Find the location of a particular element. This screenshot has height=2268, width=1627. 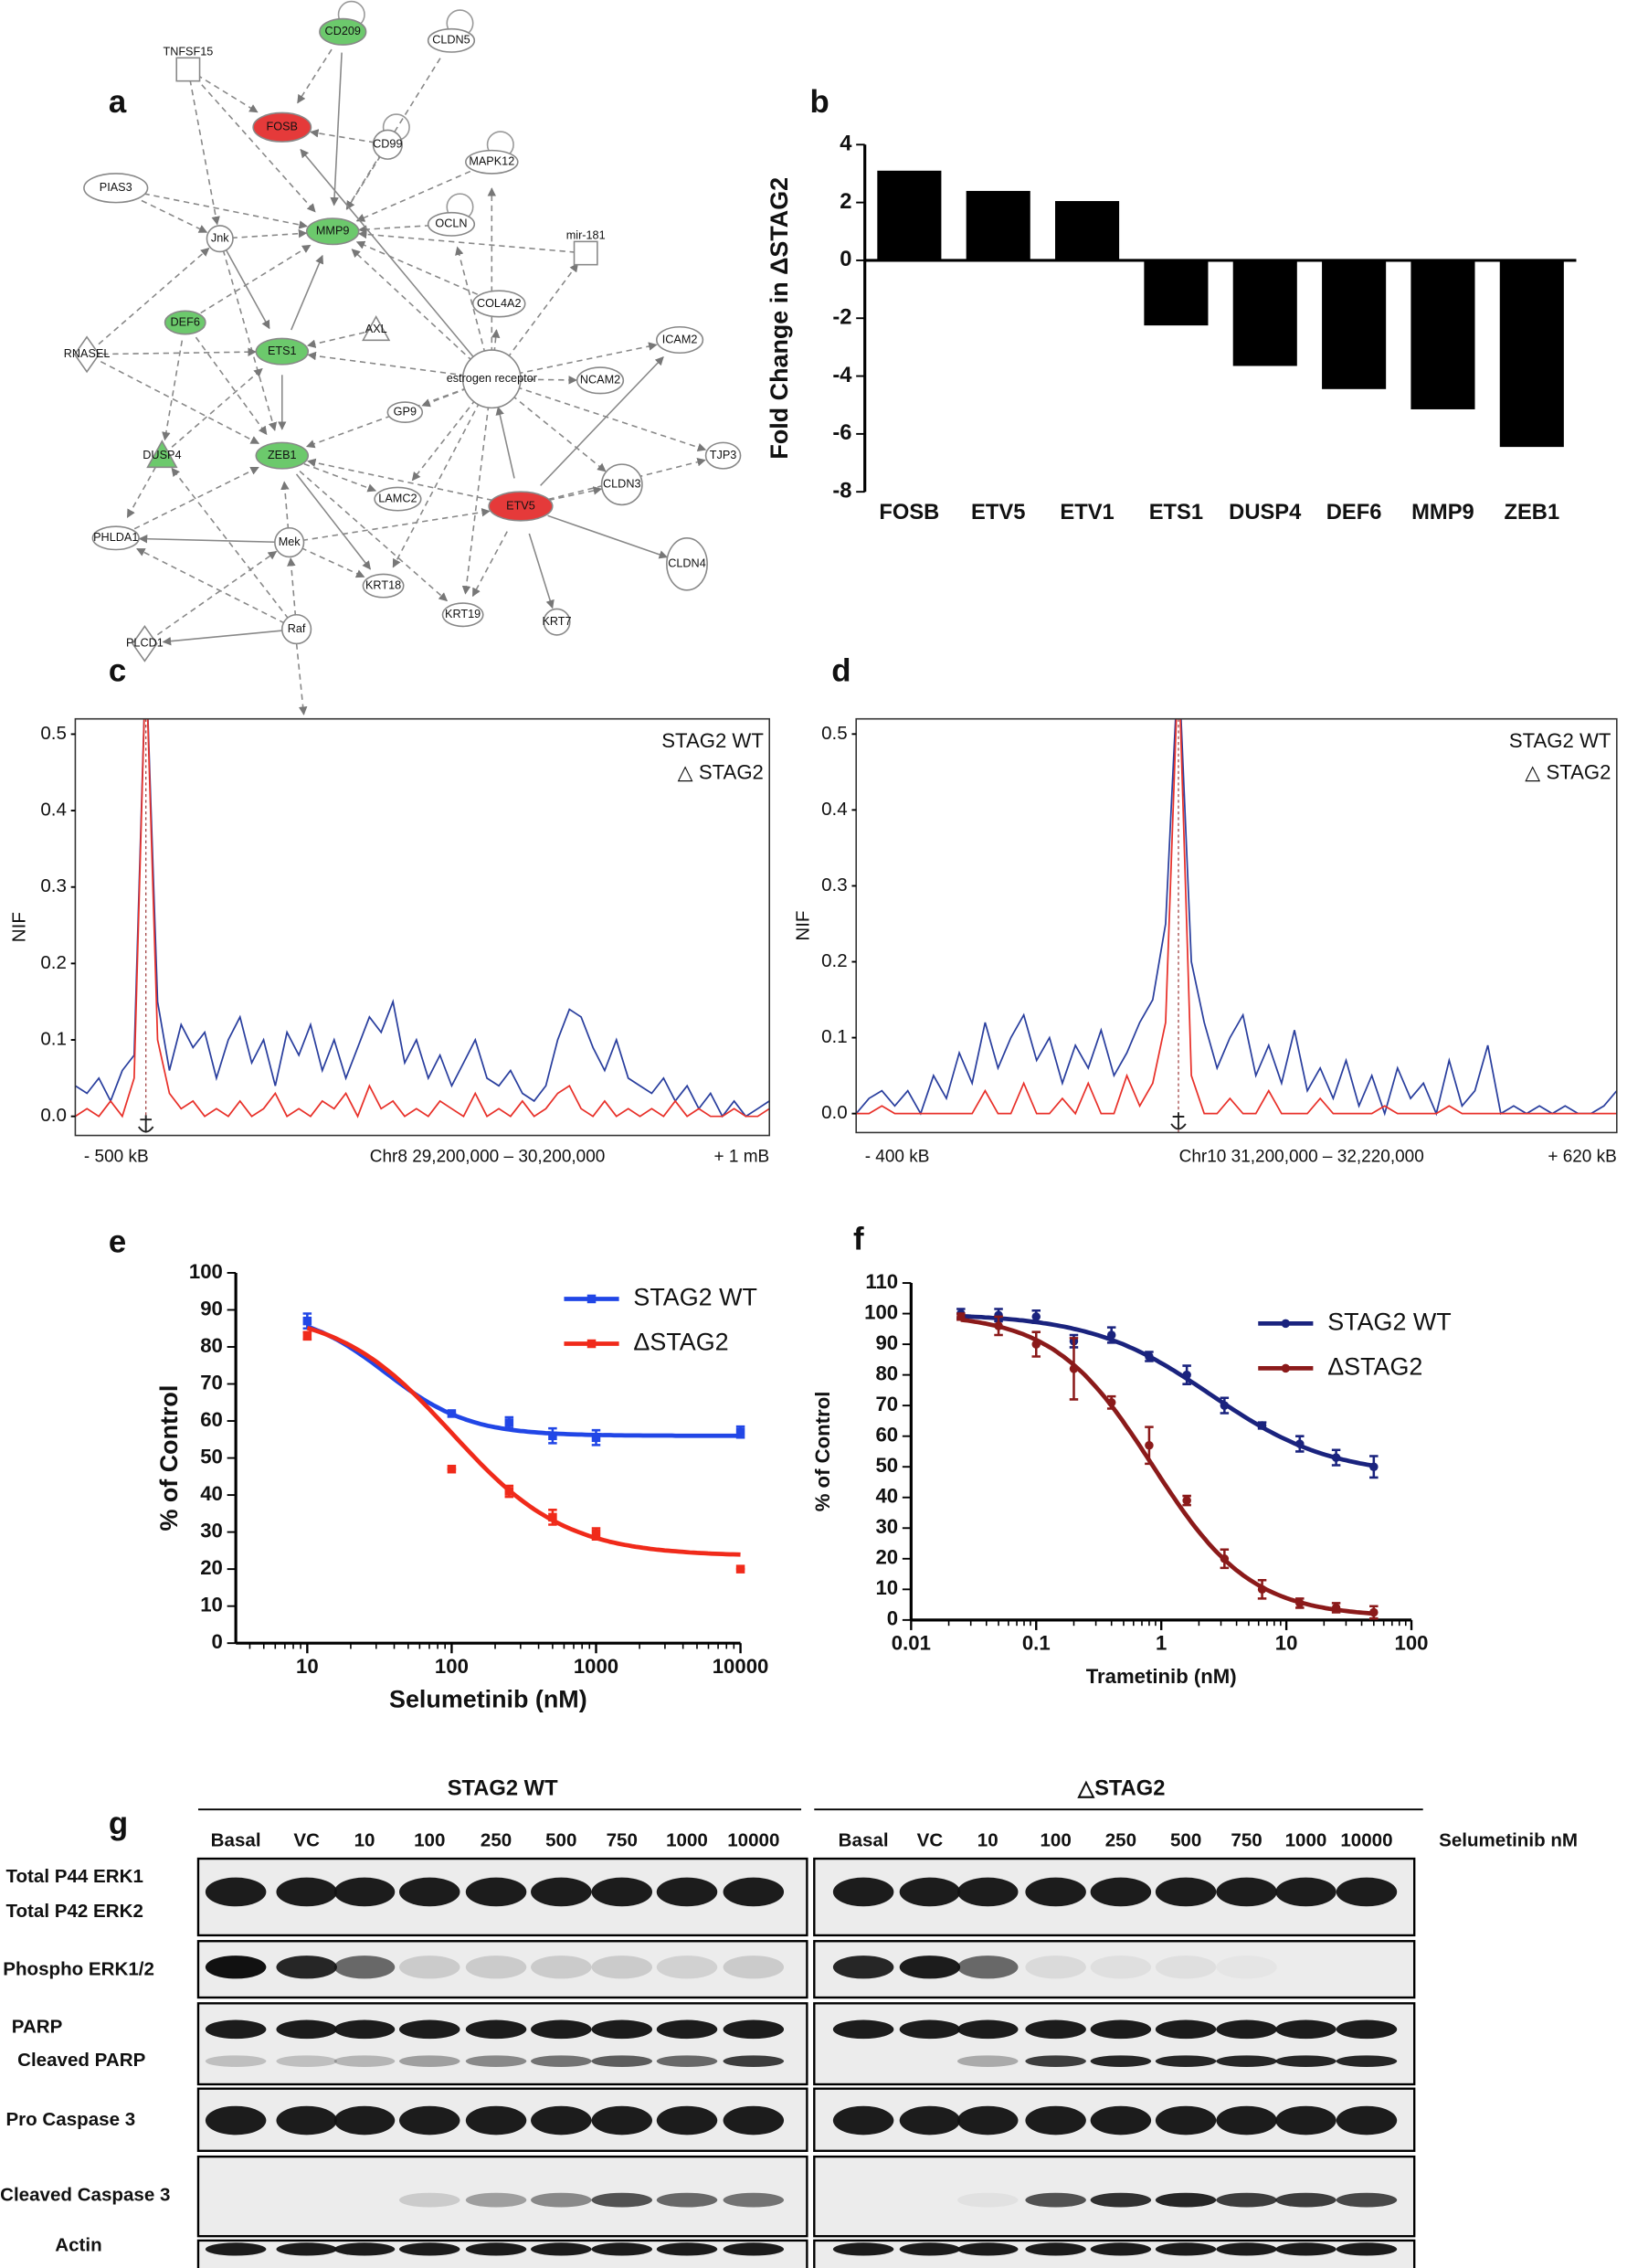

y-axis-title: % of Control is located at coordinates (169, 1458).